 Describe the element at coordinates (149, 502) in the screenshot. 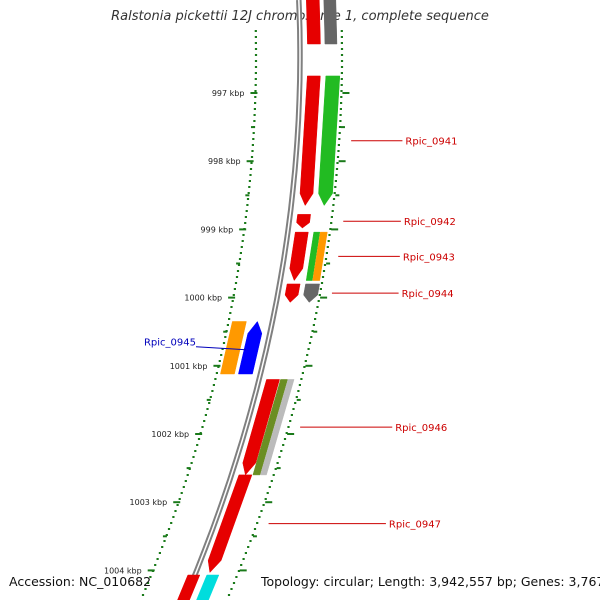

I see `tick-label: 1003 kbp` at that location.